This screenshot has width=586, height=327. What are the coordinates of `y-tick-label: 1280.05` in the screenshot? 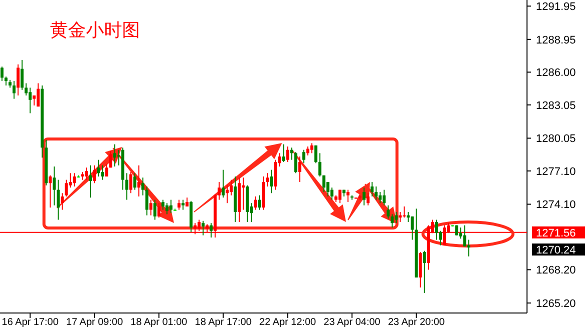 It's located at (556, 139).